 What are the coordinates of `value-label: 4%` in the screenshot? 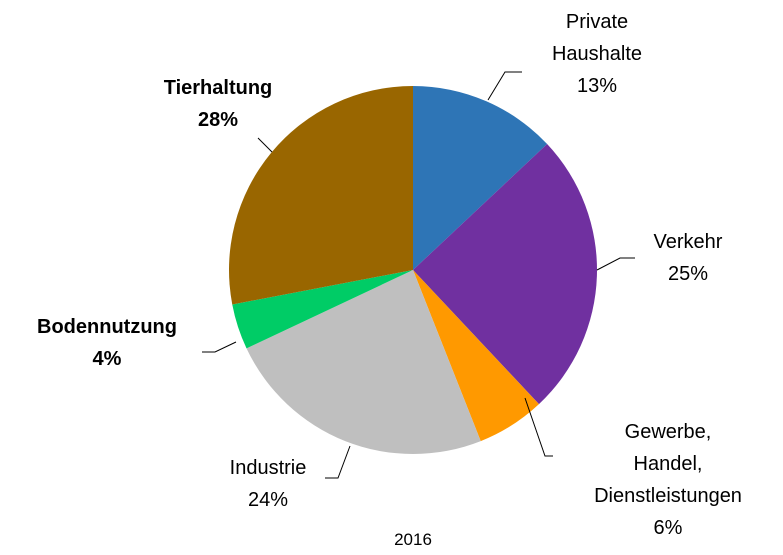 It's located at (107, 359).